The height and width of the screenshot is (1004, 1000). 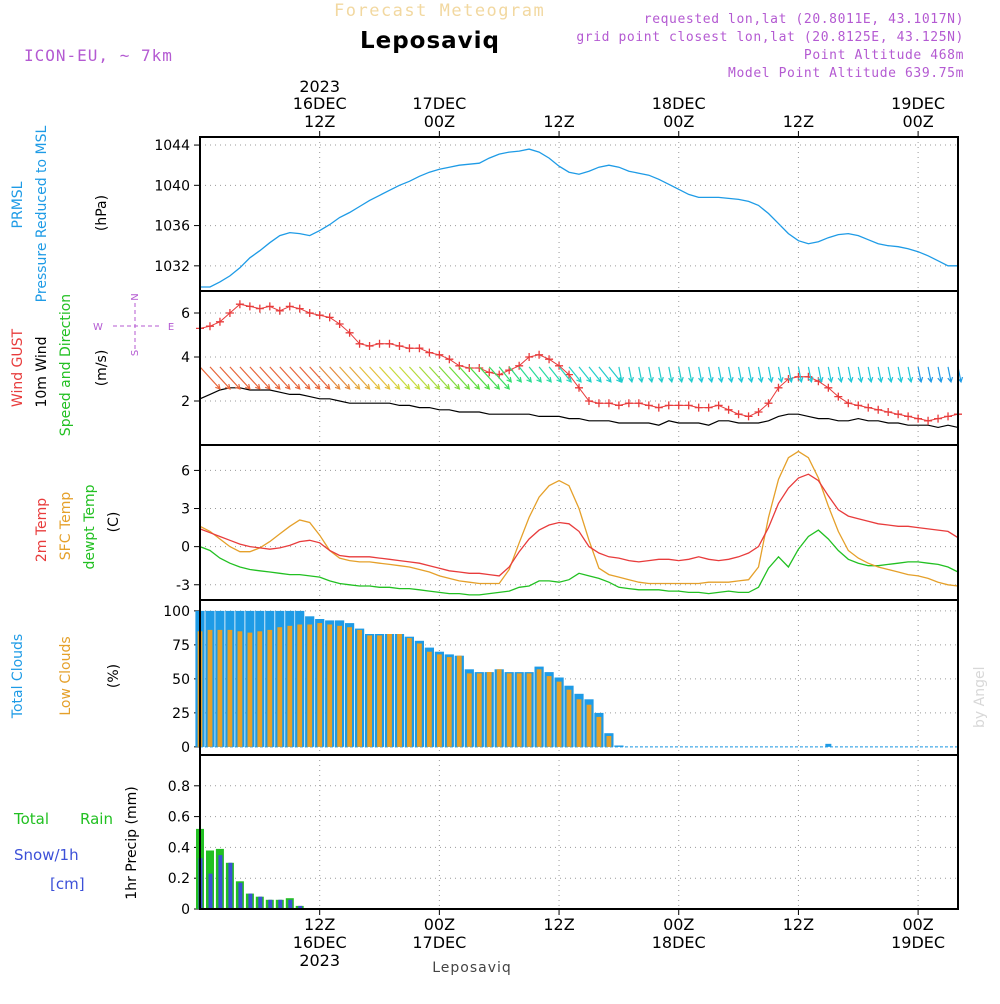 What do you see at coordinates (102, 368) in the screenshot?
I see `ms-unit-label: (m/s)` at bounding box center [102, 368].